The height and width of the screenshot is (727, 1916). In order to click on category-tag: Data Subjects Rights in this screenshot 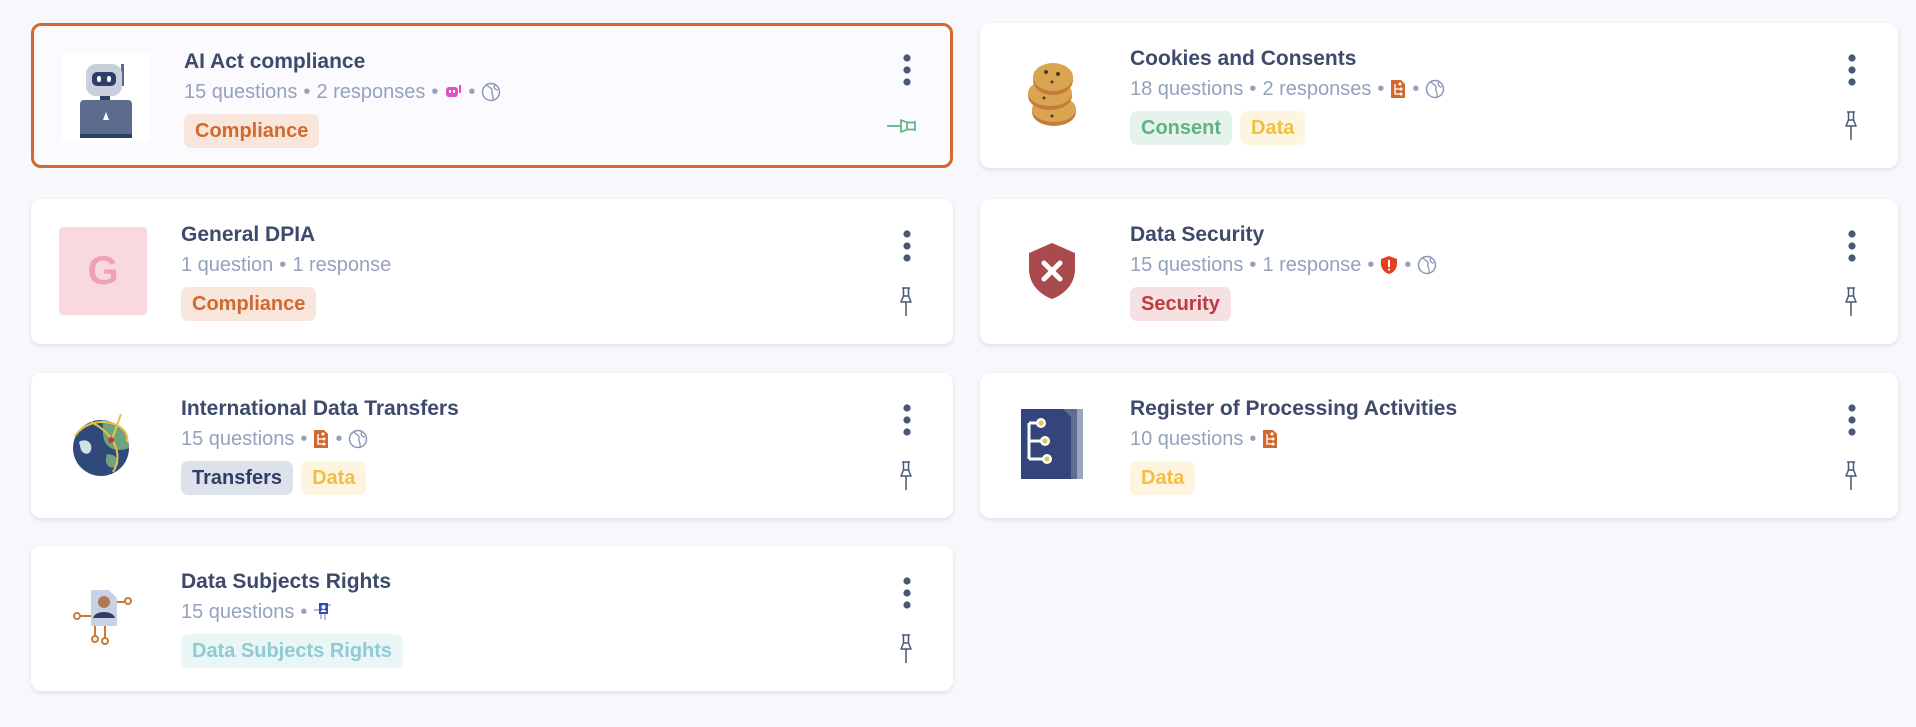, I will do `click(292, 651)`.